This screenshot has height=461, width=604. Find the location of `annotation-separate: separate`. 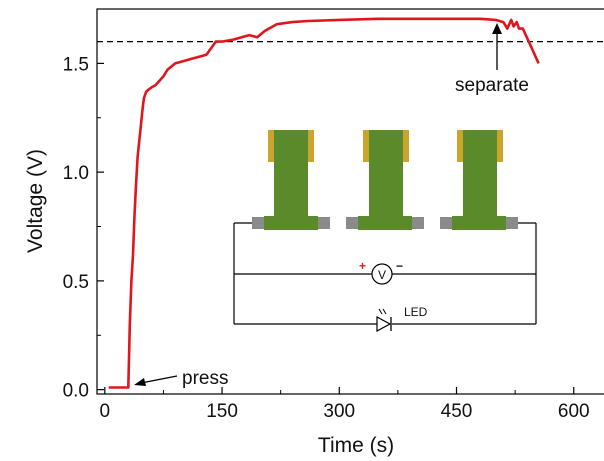

annotation-separate: separate is located at coordinates (492, 59).